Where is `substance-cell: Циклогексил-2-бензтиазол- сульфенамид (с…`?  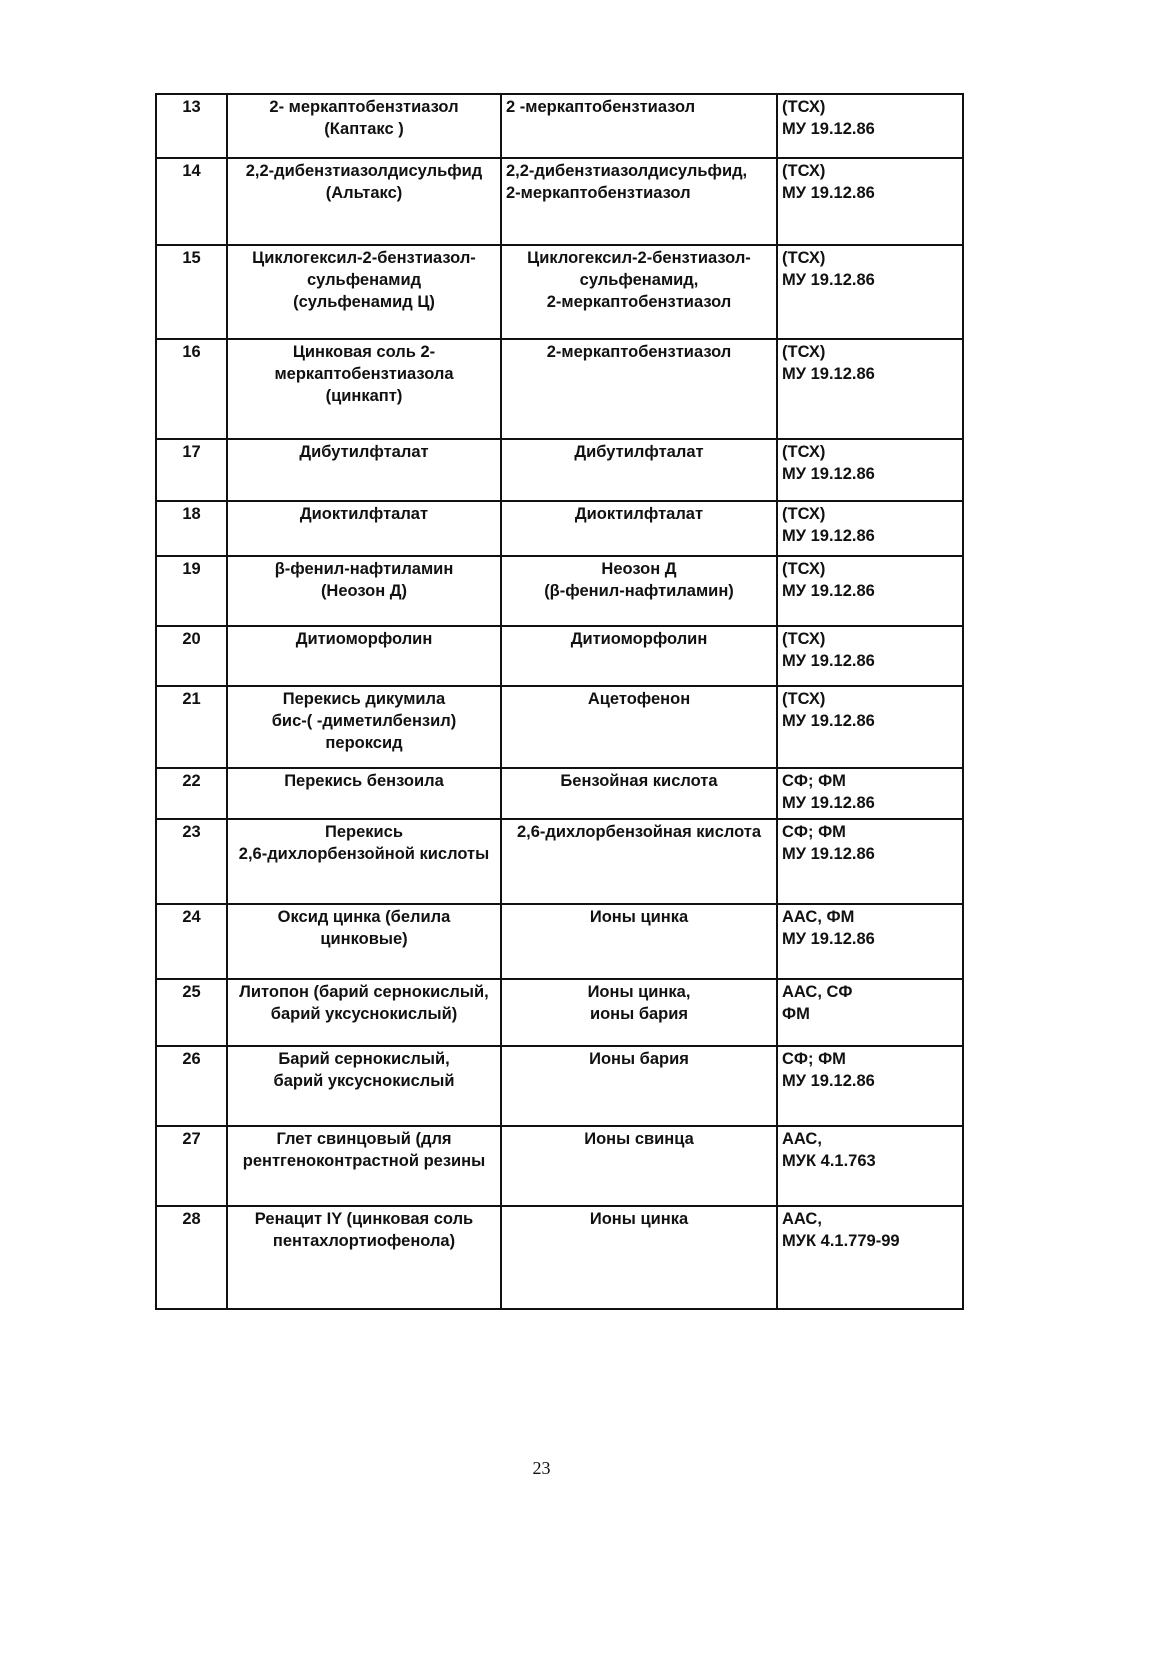
substance-cell: Циклогексил-2-бензтиазол- сульфенамид (с… is located at coordinates (364, 292).